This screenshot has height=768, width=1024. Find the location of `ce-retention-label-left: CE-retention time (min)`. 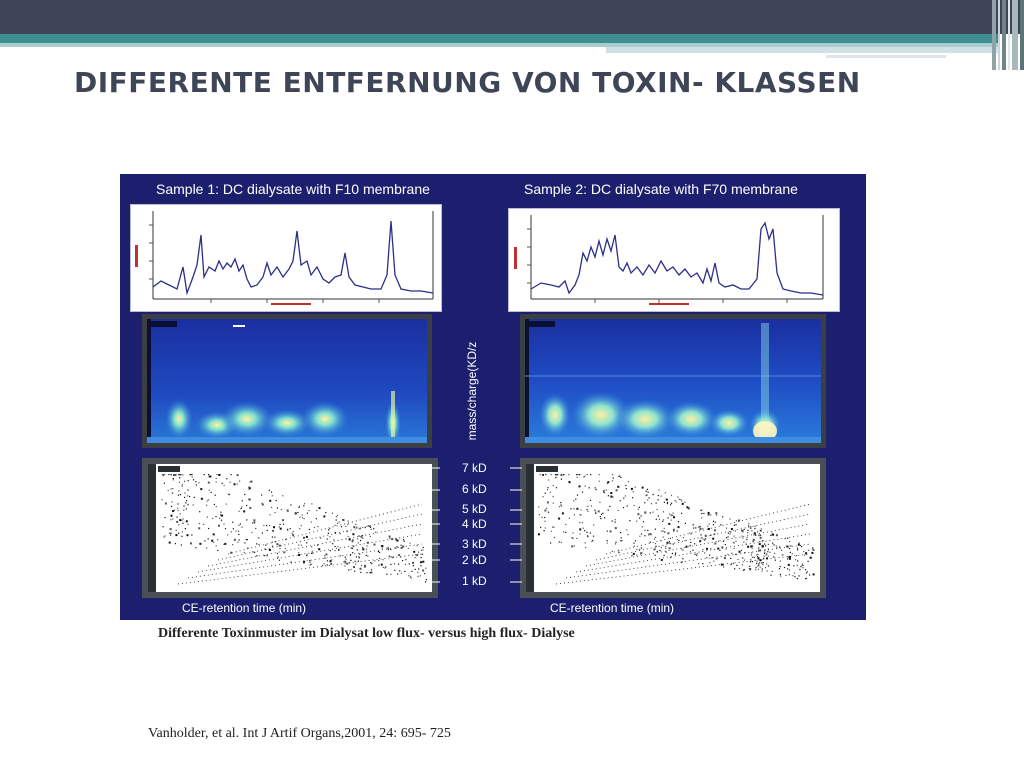

ce-retention-label-left: CE-retention time (min) is located at coordinates (244, 608).